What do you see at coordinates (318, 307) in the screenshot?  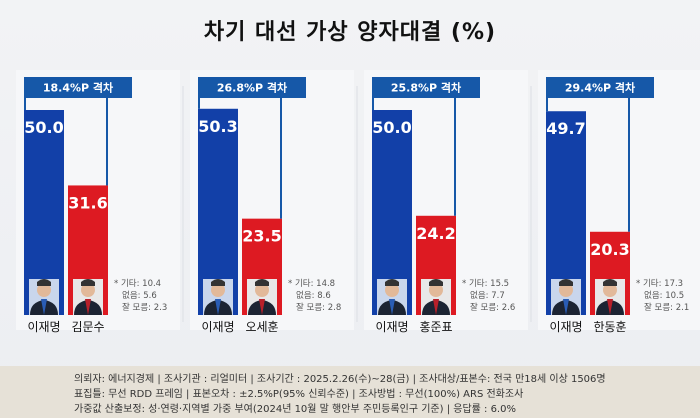 I see `other-responses-note: 잘 모름: 2.8` at bounding box center [318, 307].